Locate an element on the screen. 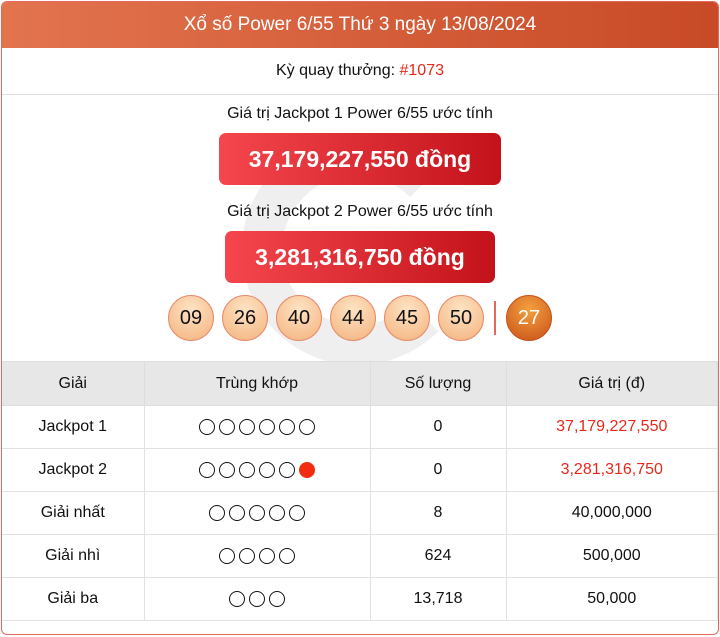 The width and height of the screenshot is (720, 637). number-ball: 40 is located at coordinates (299, 318).